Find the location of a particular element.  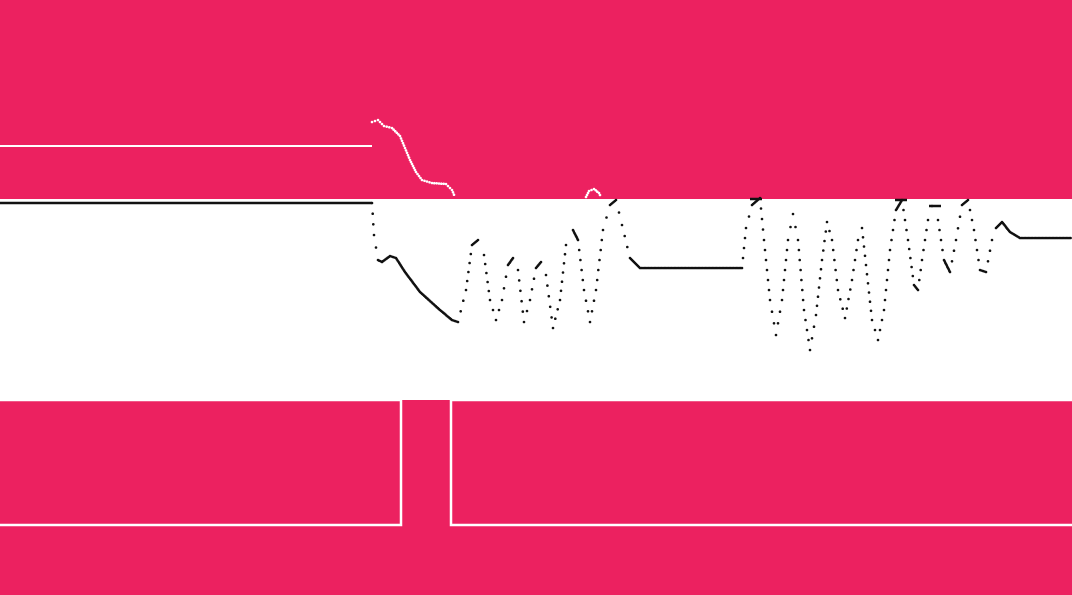

bottom-right-outline-box is located at coordinates (760, 462).